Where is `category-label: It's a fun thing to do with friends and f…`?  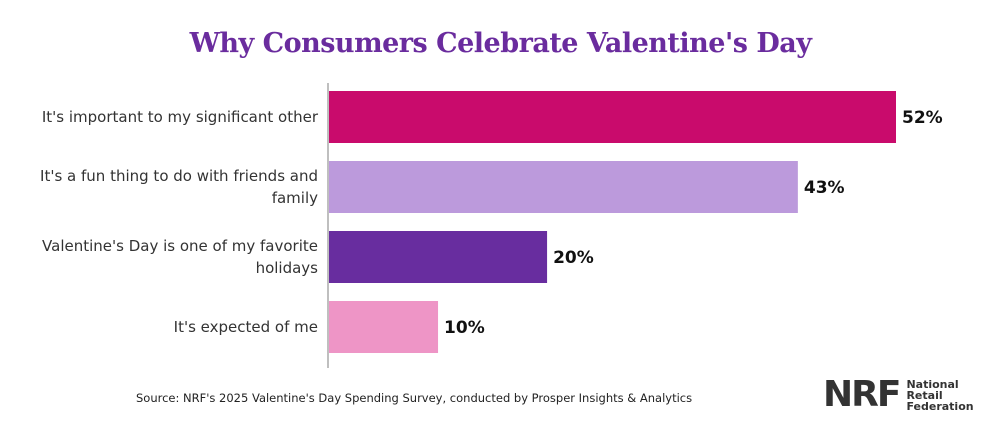
category-label: It's a fun thing to do with friends and f… is located at coordinates (179, 187).